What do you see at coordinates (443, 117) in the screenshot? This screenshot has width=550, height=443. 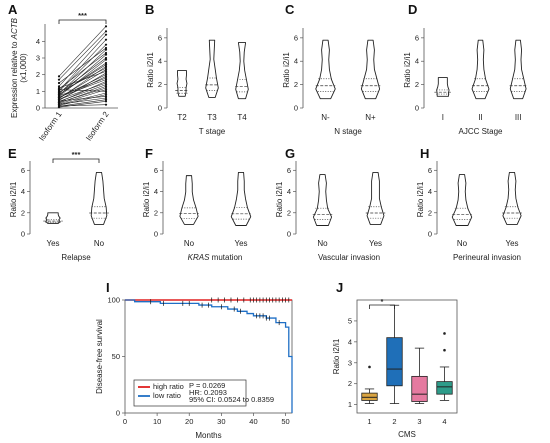 I see `x-category-label: I` at bounding box center [443, 117].